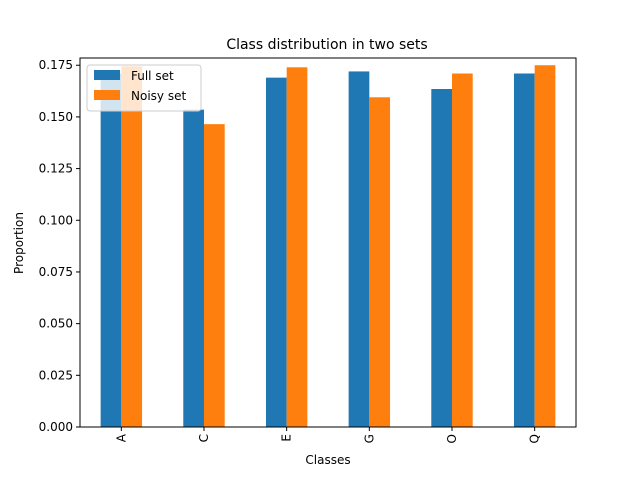  What do you see at coordinates (287, 438) in the screenshot?
I see `x-tick-label-E: E` at bounding box center [287, 438].